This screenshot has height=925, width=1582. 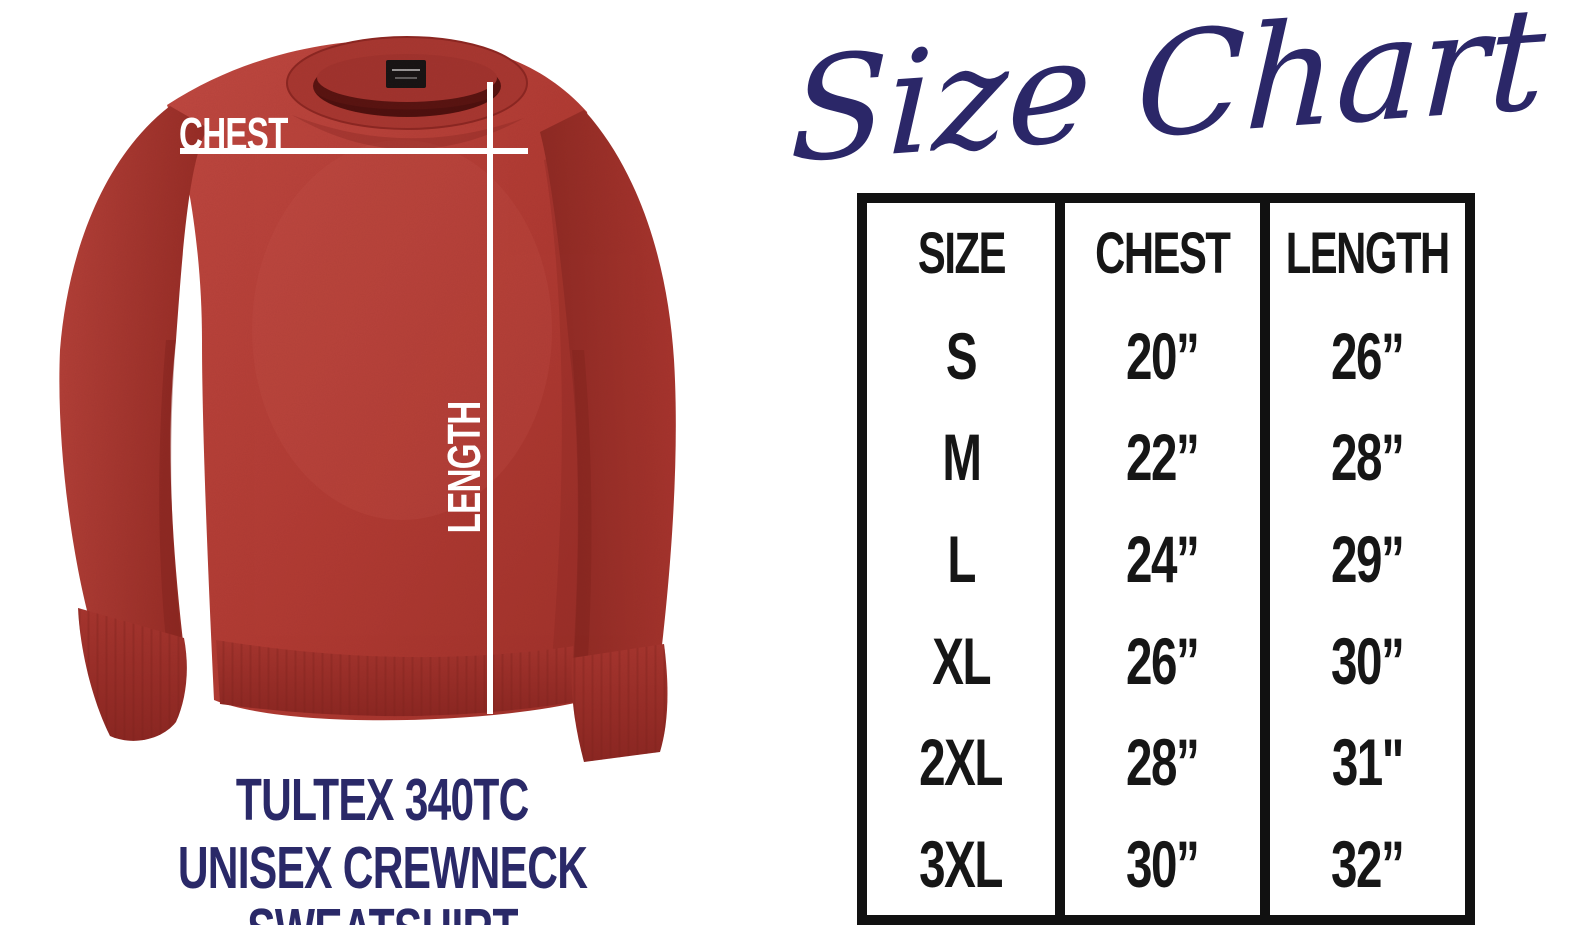 What do you see at coordinates (1157, 254) in the screenshot?
I see `size-table-header-chest: CHEST` at bounding box center [1157, 254].